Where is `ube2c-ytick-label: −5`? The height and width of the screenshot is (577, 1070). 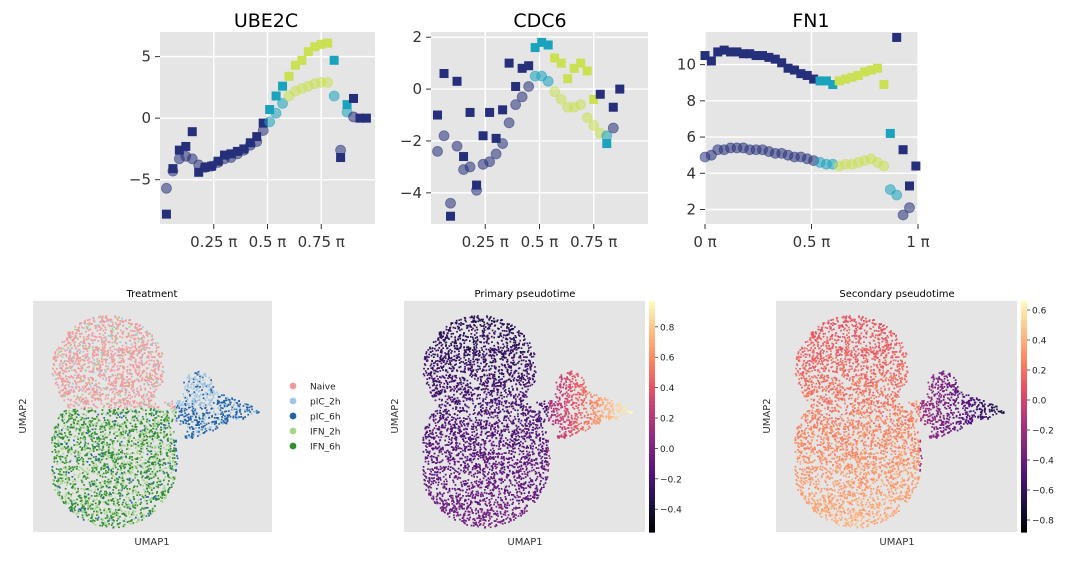 ube2c-ytick-label: −5 is located at coordinates (140, 180).